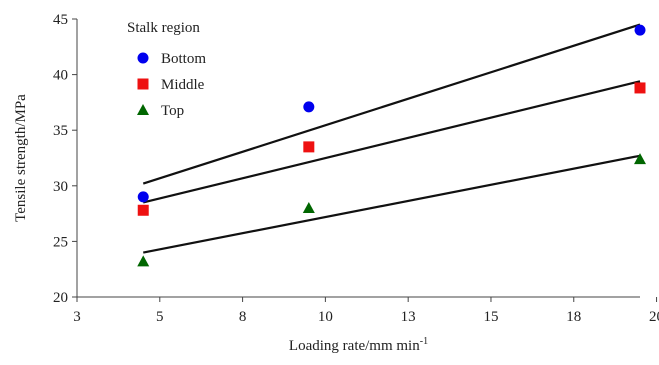 Image resolution: width=659 pixels, height=365 pixels. What do you see at coordinates (77, 317) in the screenshot?
I see `x-tick-label: 3` at bounding box center [77, 317].